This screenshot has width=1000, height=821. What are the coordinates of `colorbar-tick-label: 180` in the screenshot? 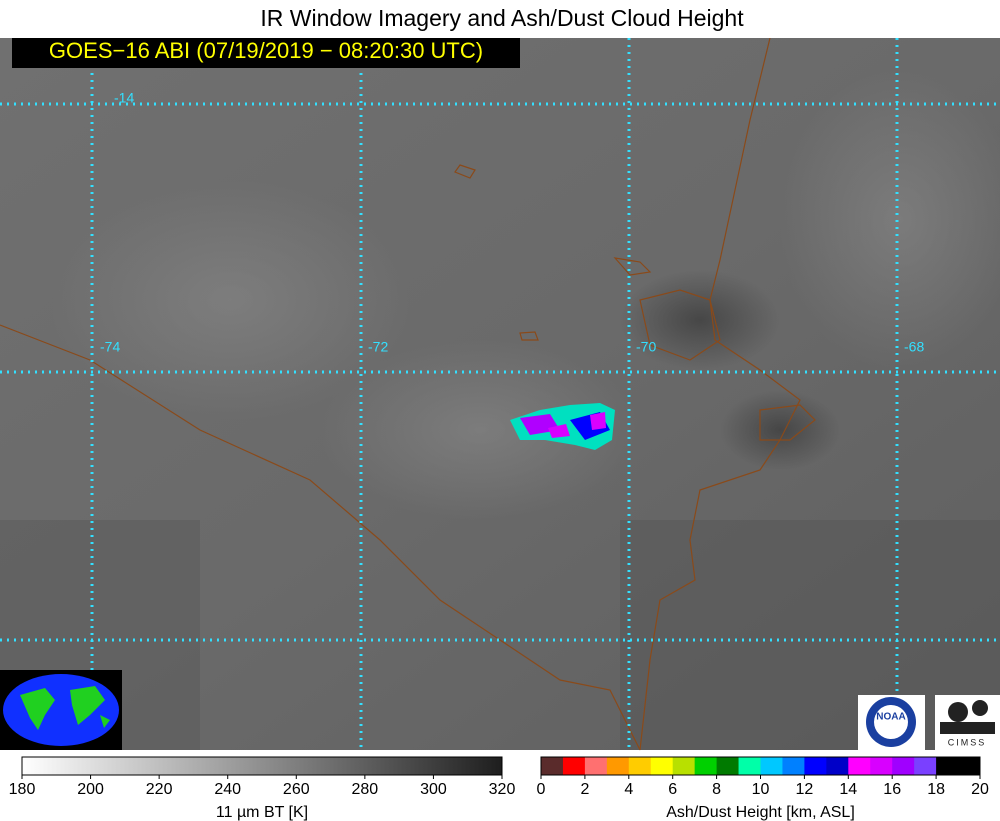 It's located at (22, 789).